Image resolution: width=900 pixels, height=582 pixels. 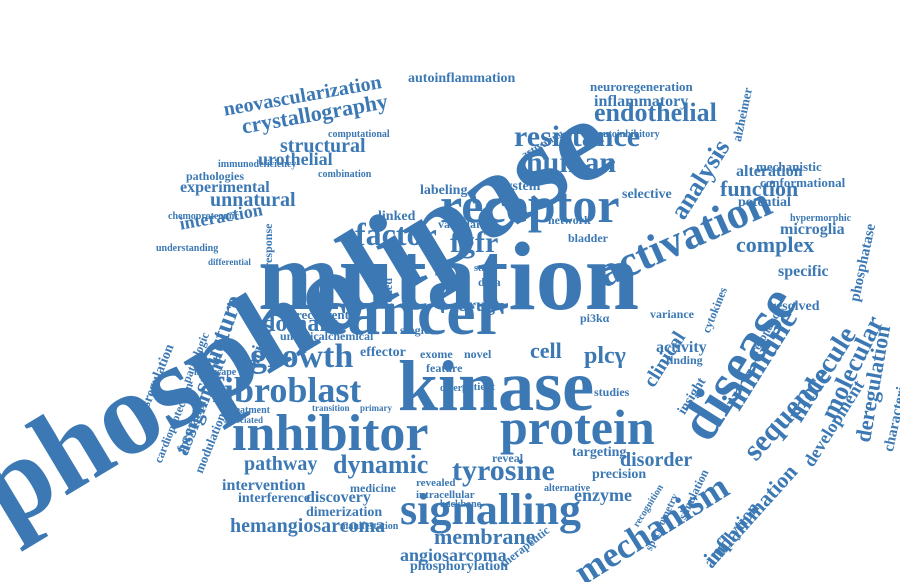 What do you see at coordinates (742, 114) in the screenshot?
I see `word-alzheimer: alzheimer` at bounding box center [742, 114].